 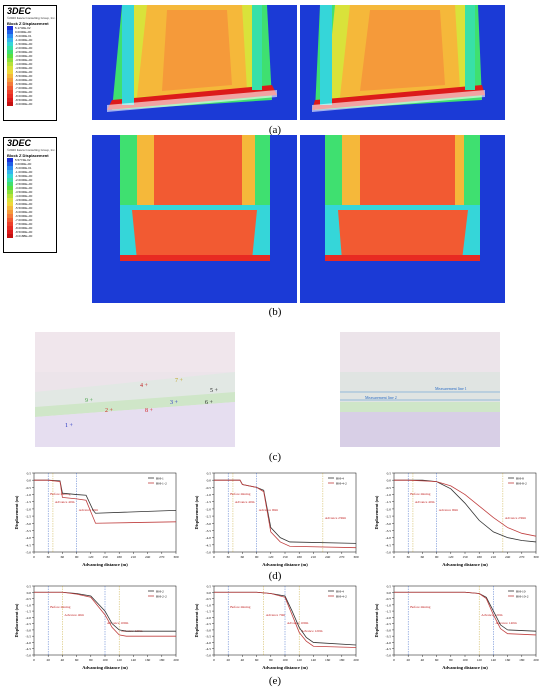 I want to click on x-tick-label: 240, so click(x=328, y=557).